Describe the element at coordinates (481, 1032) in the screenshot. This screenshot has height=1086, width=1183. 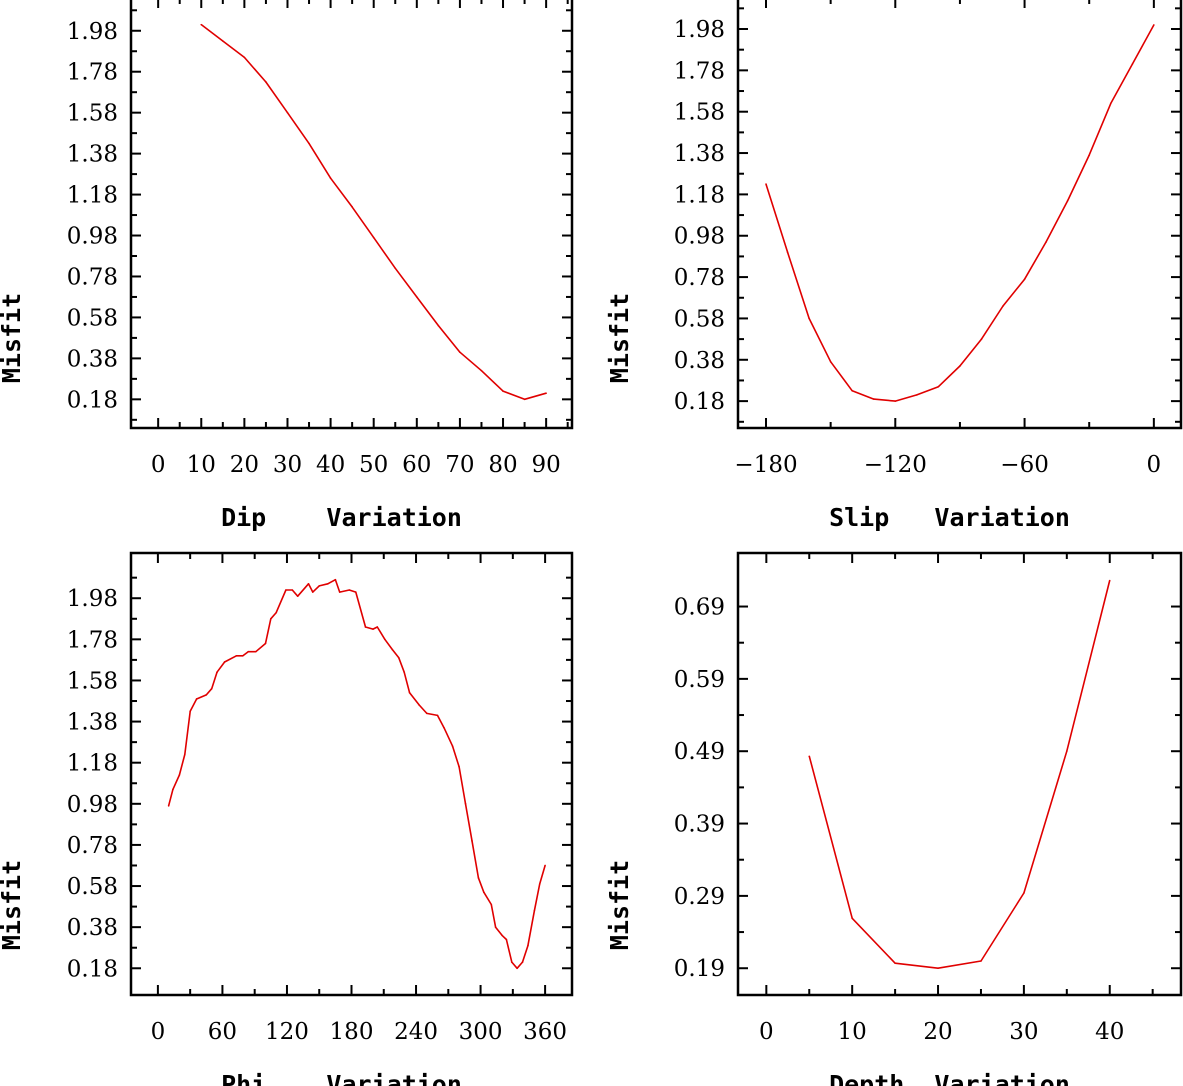
I see `x-tick-label: 300` at that location.